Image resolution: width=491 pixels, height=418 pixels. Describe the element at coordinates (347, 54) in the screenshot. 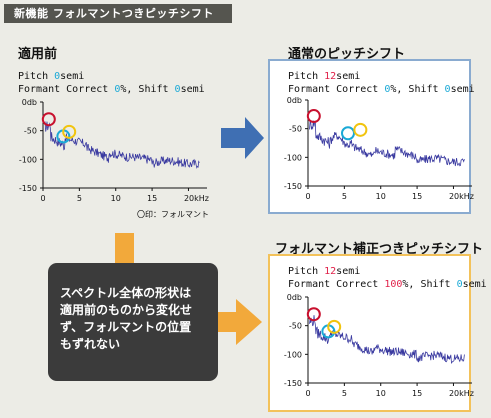

I see `panel-title-normal-shift: 通常のピッチシフト` at that location.